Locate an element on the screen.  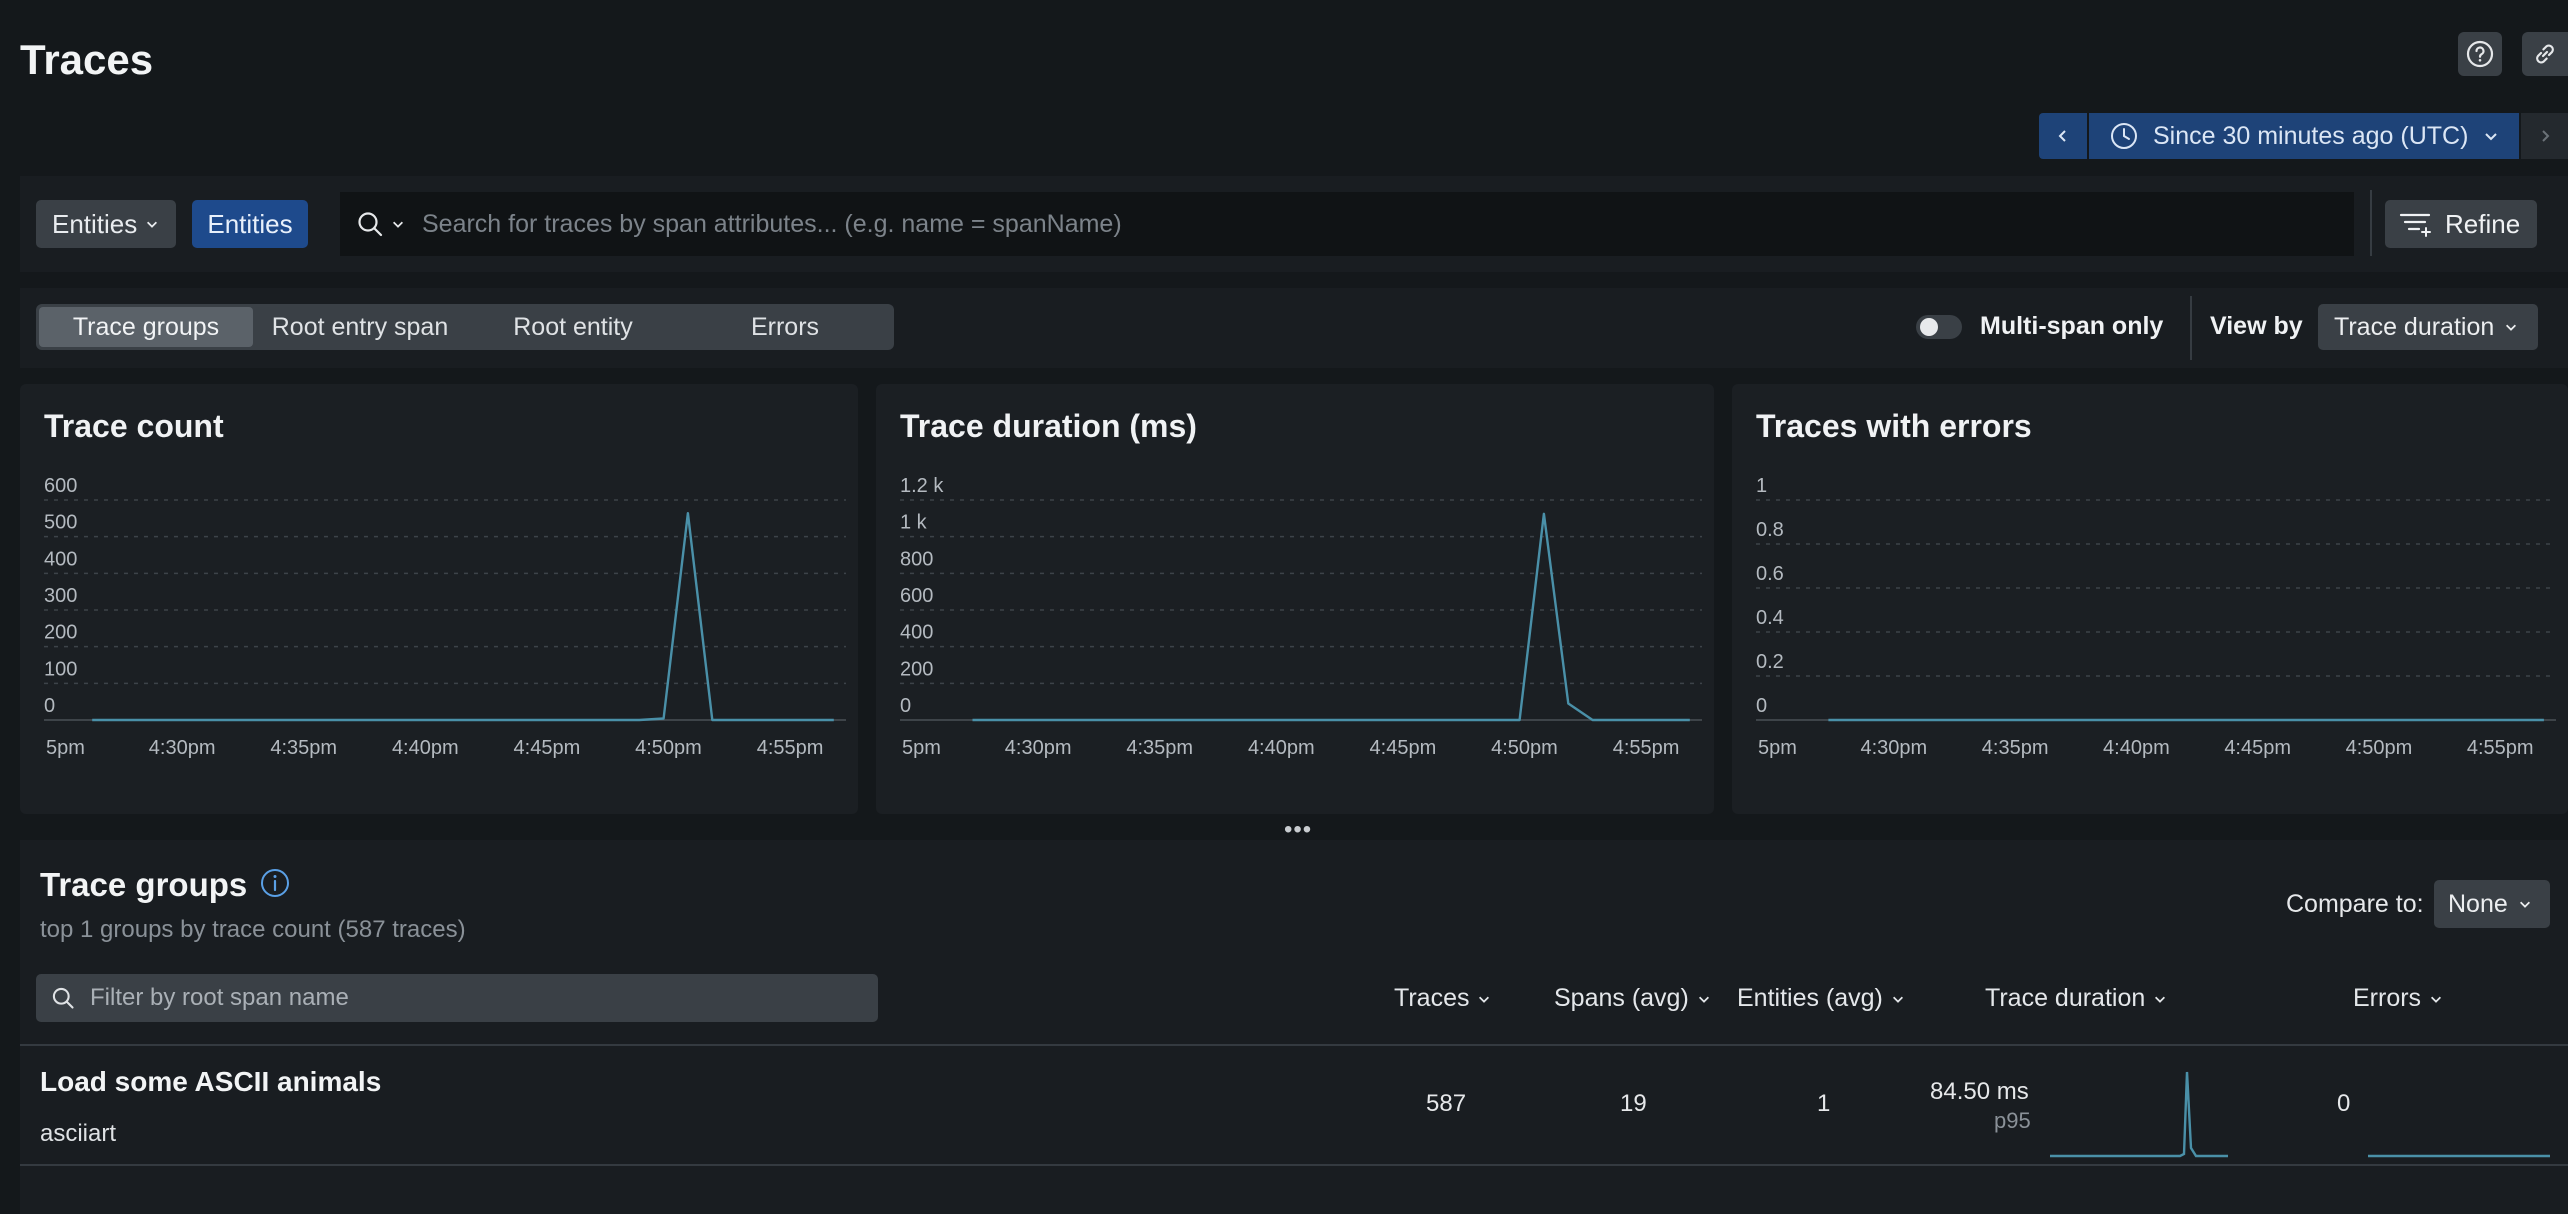
y-tick-label: 300 is located at coordinates (60, 596).